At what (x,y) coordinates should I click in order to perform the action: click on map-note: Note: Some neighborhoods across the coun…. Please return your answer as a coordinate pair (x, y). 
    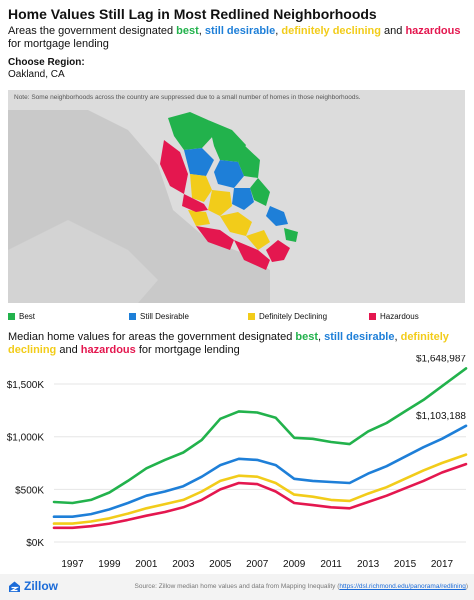
    Looking at the image, I should click on (187, 97).